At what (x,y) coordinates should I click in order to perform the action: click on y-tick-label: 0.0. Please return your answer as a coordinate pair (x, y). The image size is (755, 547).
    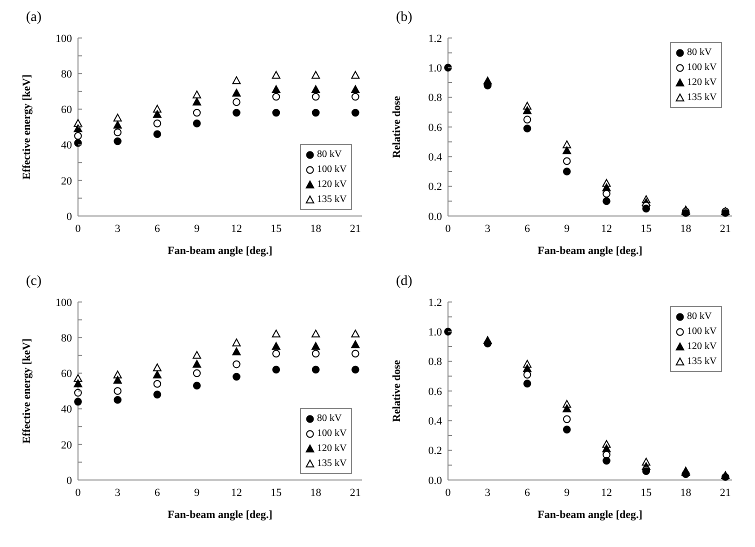
    Looking at the image, I should click on (435, 216).